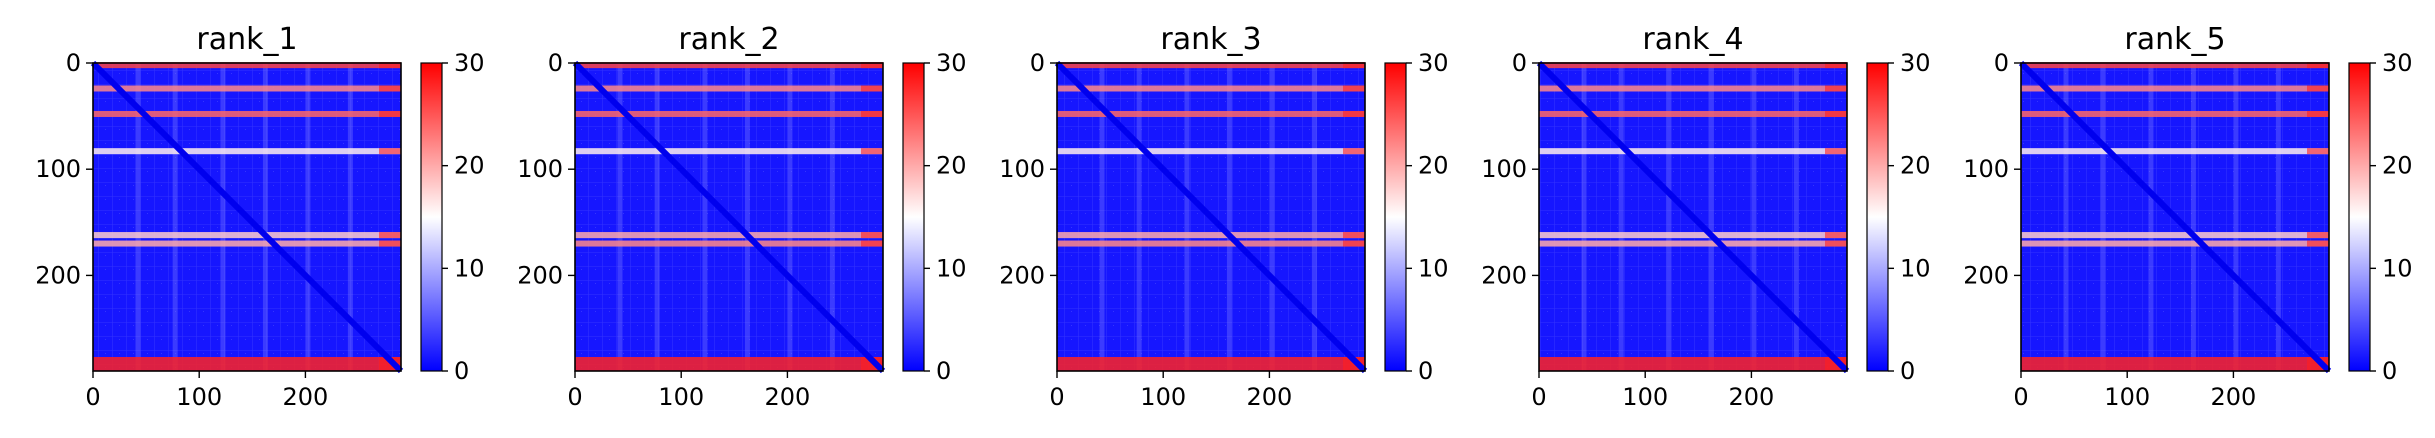 This screenshot has height=438, width=2435. I want to click on colorbar-tick-label: 0, so click(461, 371).